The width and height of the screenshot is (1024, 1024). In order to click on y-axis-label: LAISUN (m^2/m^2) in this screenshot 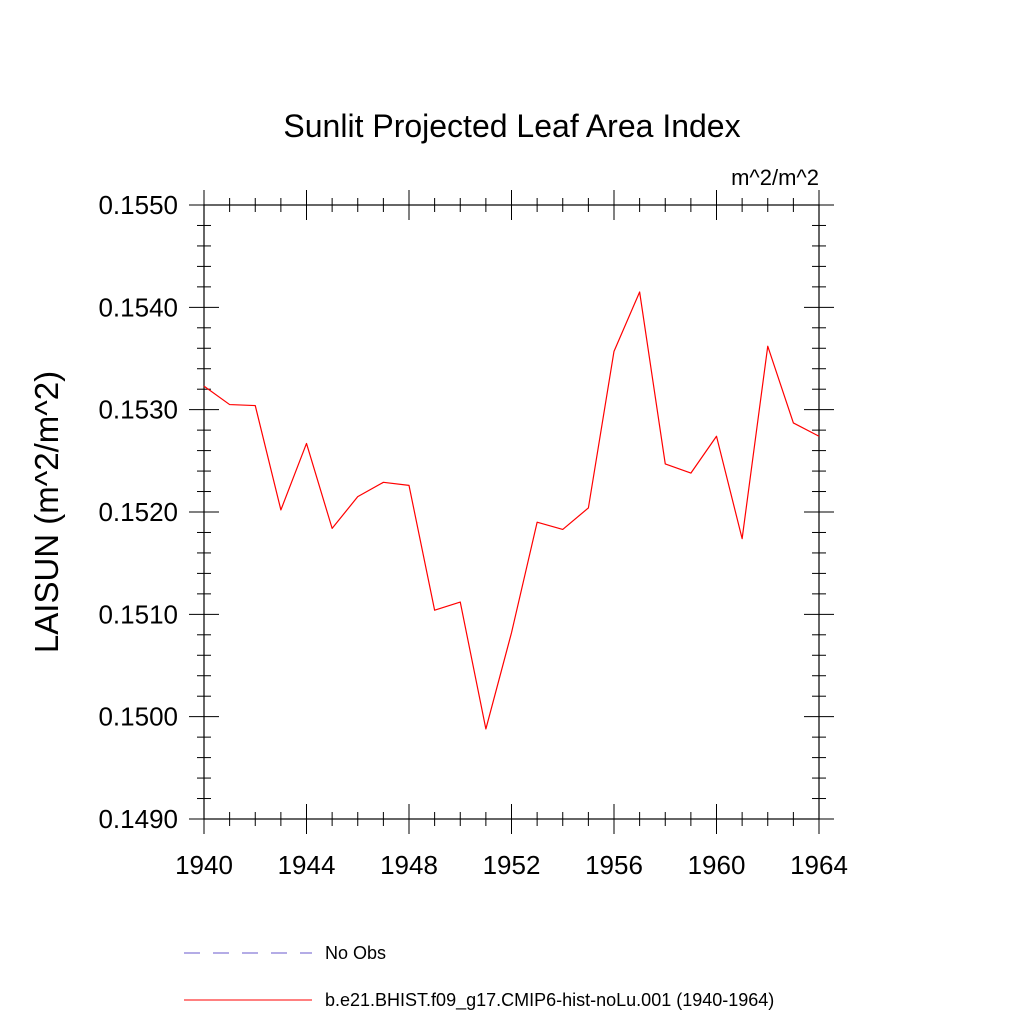, I will do `click(46, 512)`.